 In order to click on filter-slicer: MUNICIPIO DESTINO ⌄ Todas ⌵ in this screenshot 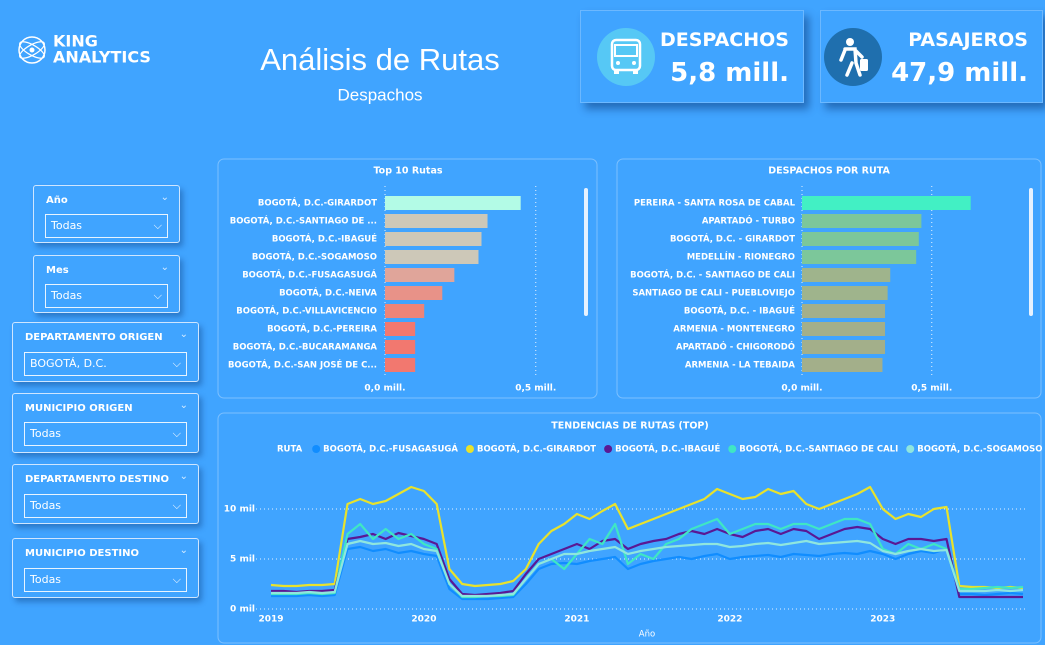, I will do `click(105, 568)`.